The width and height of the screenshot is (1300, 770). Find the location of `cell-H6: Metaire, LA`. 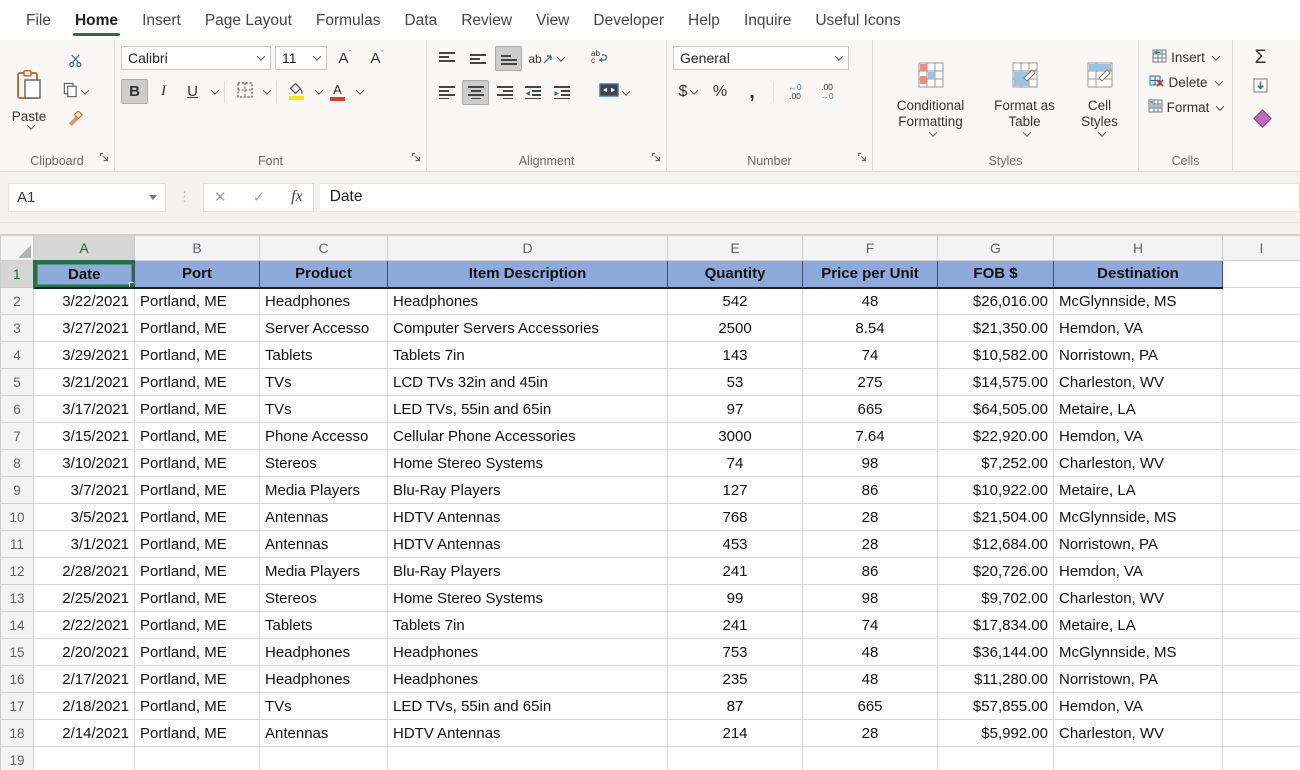

cell-H6: Metaire, LA is located at coordinates (1138, 409).